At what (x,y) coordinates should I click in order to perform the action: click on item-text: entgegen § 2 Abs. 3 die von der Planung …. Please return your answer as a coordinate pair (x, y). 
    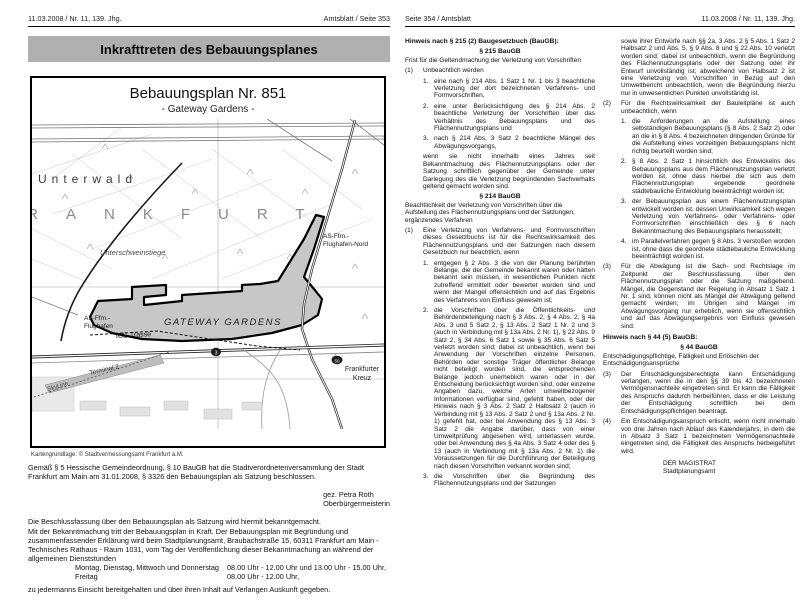
    Looking at the image, I should click on (514, 281).